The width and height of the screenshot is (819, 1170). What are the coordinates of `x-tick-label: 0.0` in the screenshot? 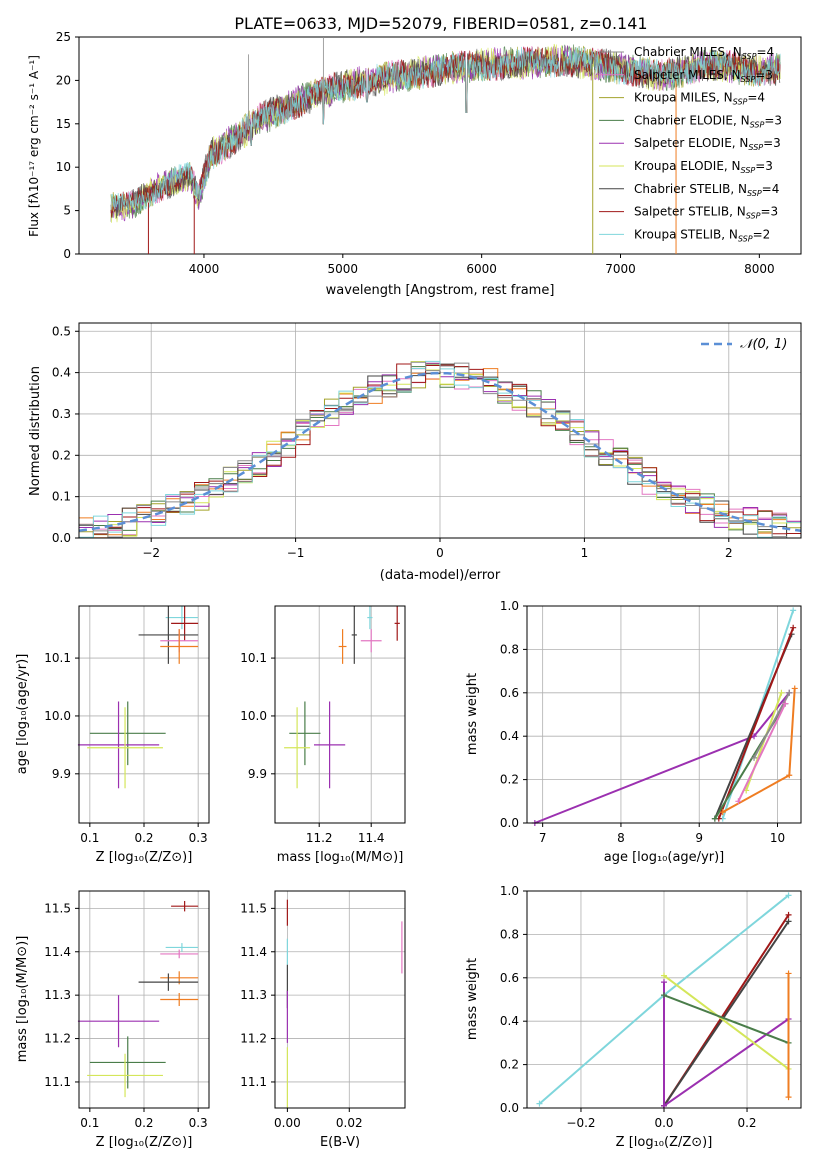 It's located at (663, 1123).